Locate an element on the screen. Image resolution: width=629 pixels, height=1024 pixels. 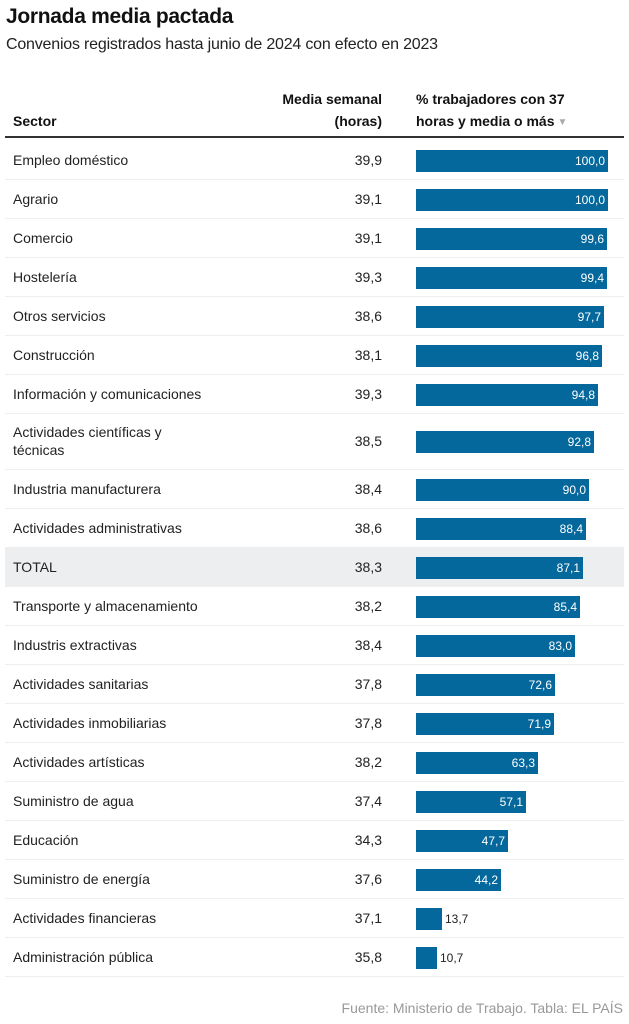
pct-bar-label: 100,0 is located at coordinates (589, 160).